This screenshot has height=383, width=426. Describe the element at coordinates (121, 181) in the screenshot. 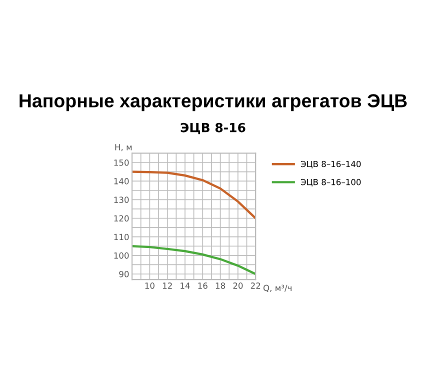

I see `y-tick-label: 140` at that location.